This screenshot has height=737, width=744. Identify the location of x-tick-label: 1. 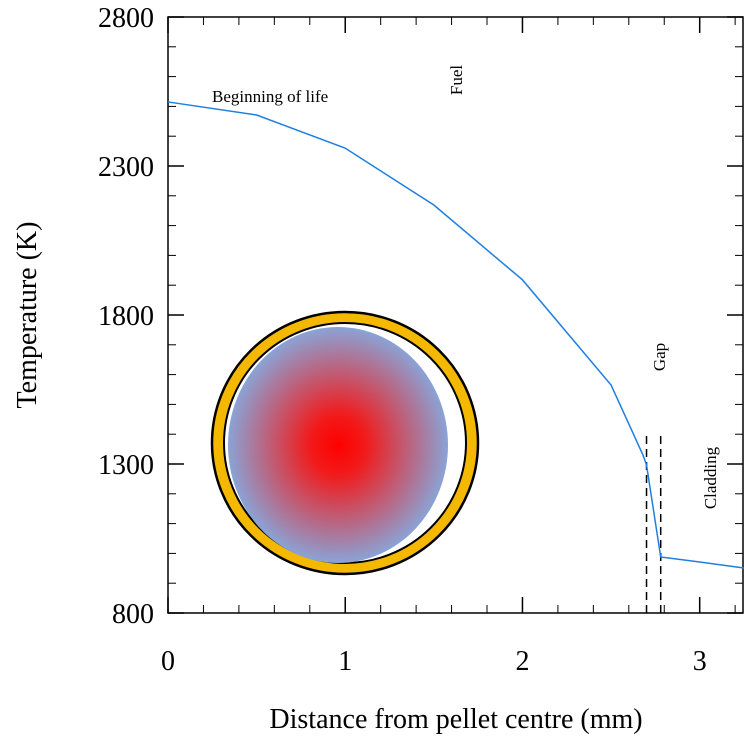
(345, 661).